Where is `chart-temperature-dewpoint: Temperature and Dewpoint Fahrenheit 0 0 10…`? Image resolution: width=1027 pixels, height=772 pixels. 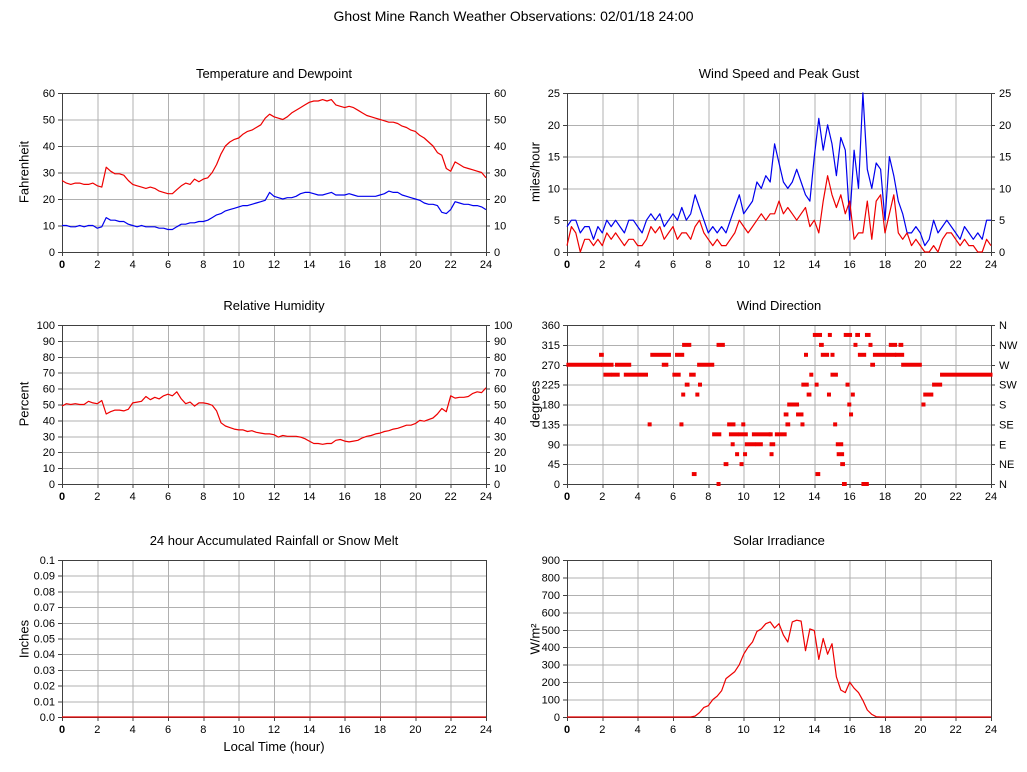
chart-temperature-dewpoint: Temperature and Dewpoint Fahrenheit 0 0 10… is located at coordinates (256, 172).